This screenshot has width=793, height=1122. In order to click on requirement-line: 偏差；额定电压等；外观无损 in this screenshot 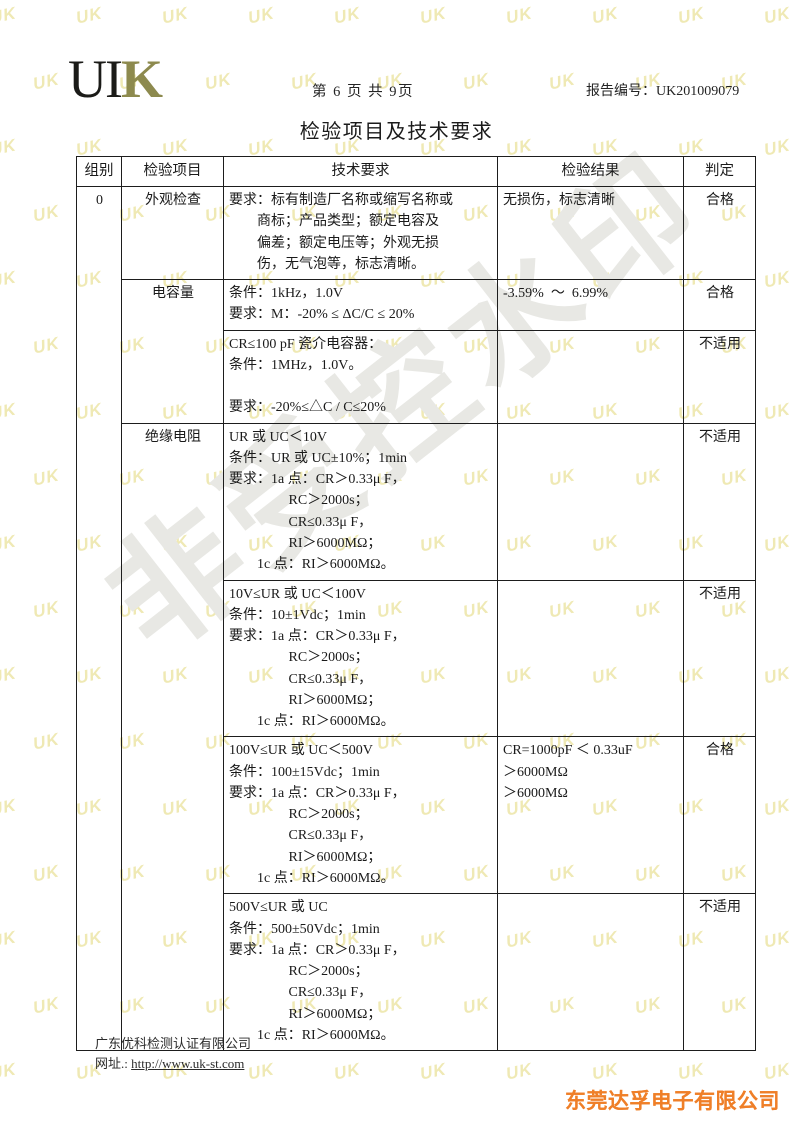, I will do `click(334, 243)`.